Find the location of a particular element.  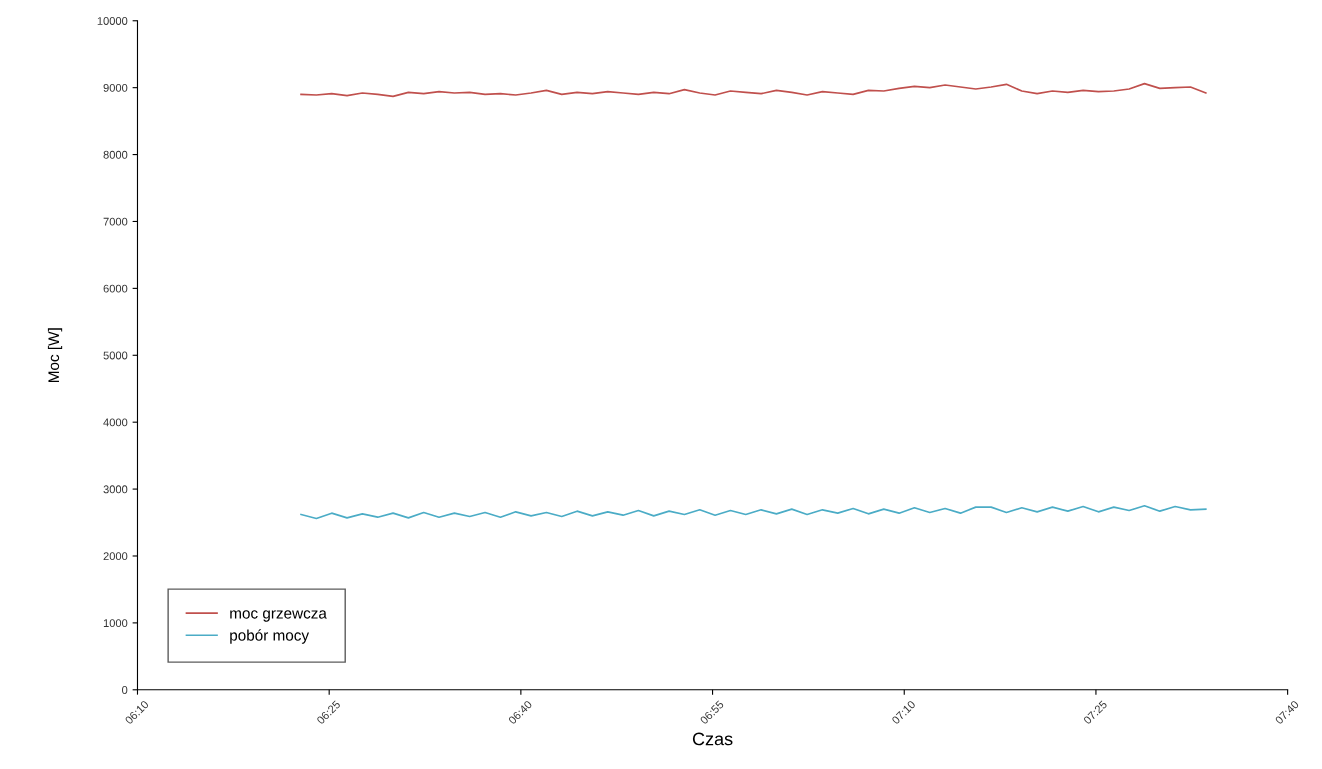

x-axis-title: Czas is located at coordinates (712, 739).